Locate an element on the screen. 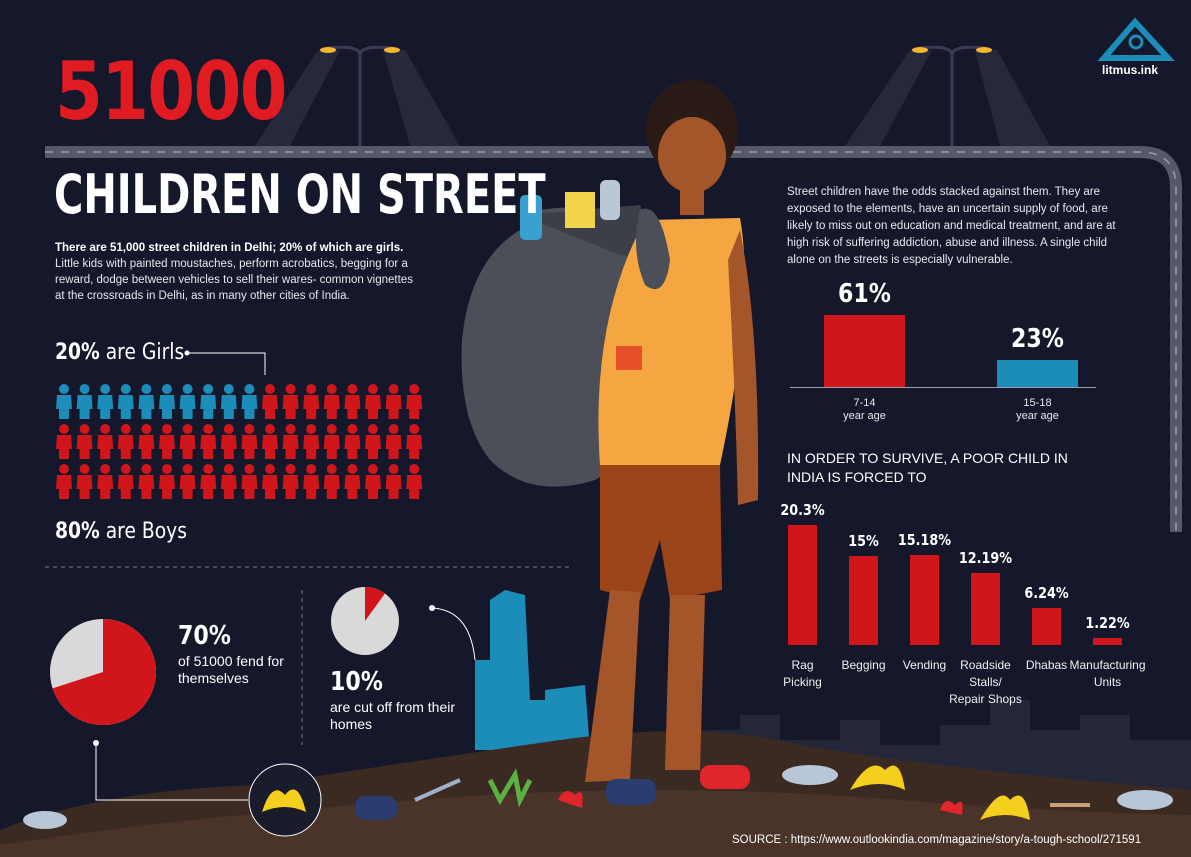 This screenshot has width=1191, height=857. pie-10-slice is located at coordinates (375, 604).